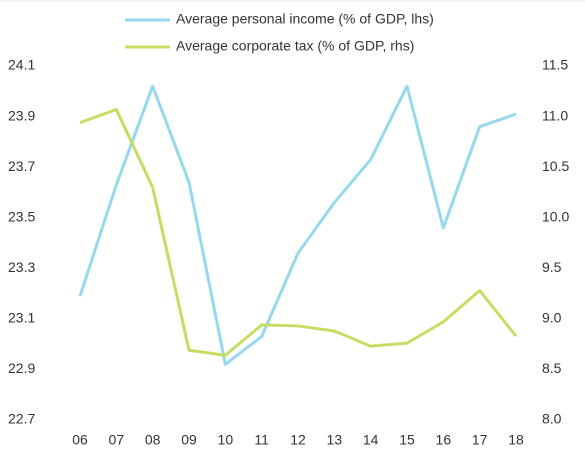 Image resolution: width=585 pixels, height=451 pixels. Describe the element at coordinates (555, 166) in the screenshot. I see `y2-tick-label: 10.5` at that location.